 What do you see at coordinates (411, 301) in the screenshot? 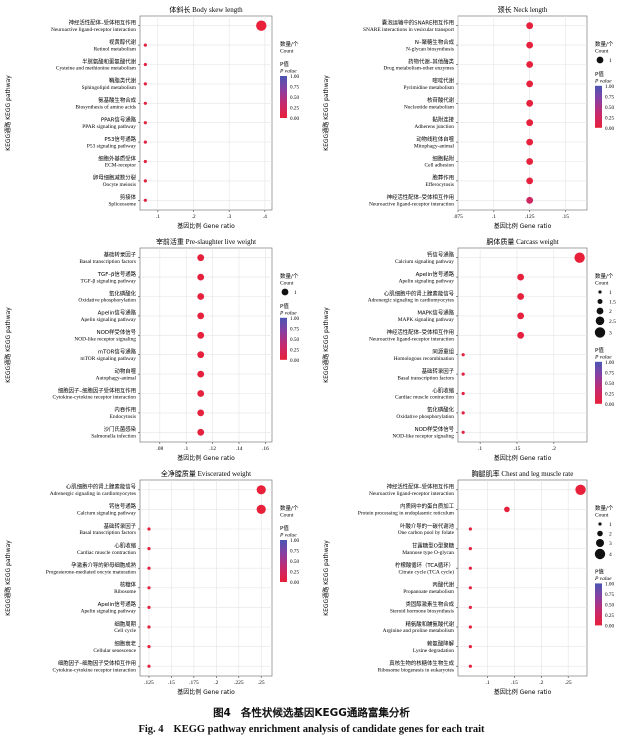
I see `pathway-label-en: Adrenergic signaling in cardiomyocytes` at bounding box center [411, 301].